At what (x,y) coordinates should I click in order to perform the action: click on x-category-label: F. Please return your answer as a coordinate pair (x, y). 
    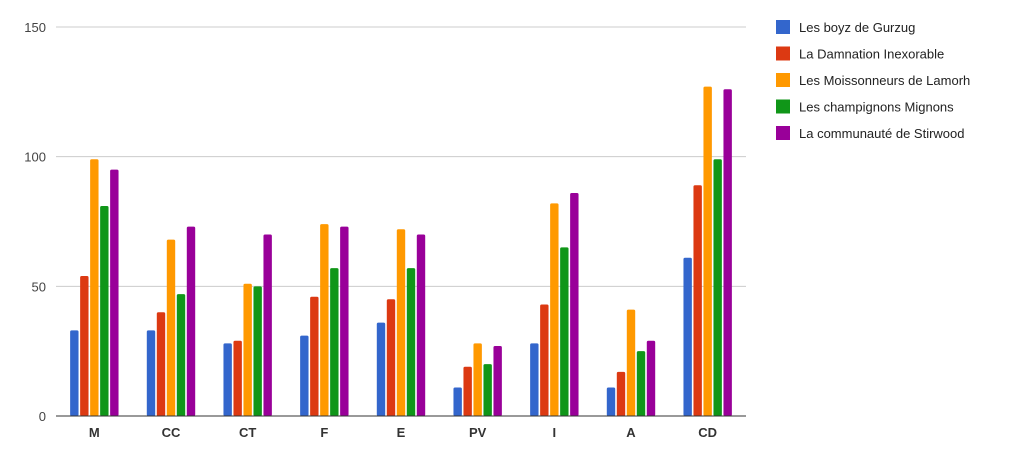
    Looking at the image, I should click on (324, 432).